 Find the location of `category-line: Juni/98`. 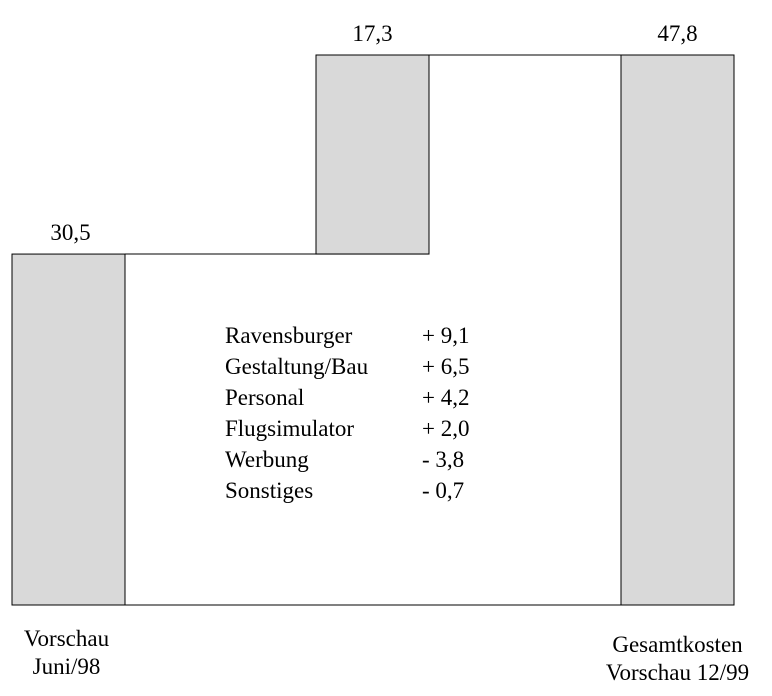

category-line: Juni/98 is located at coordinates (67, 666).